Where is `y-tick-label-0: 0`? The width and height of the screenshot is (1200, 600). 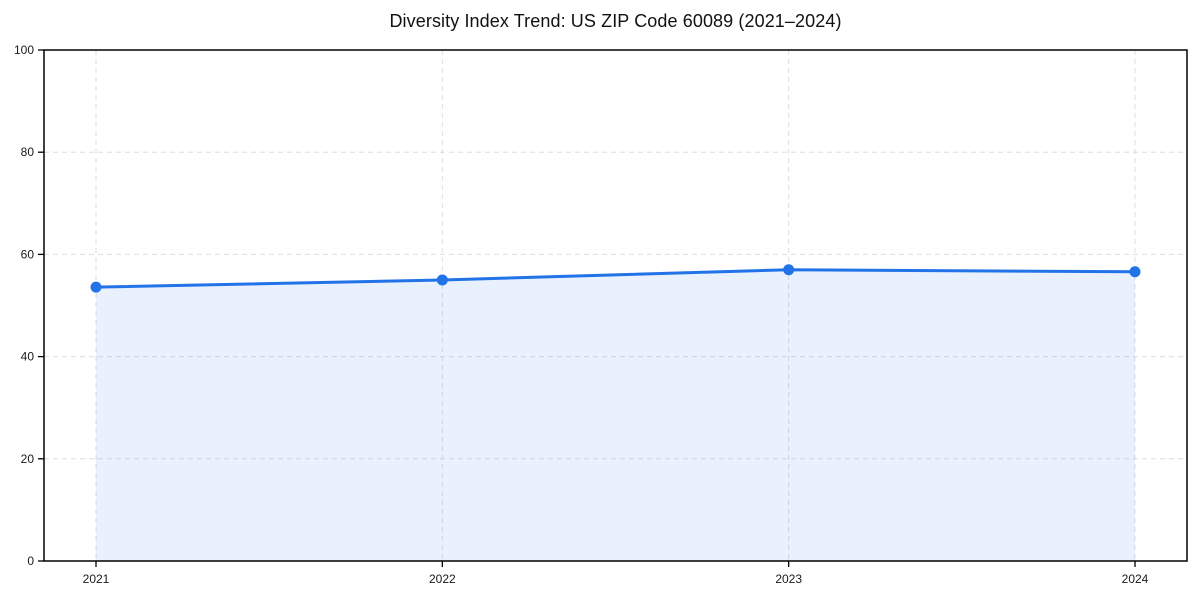 y-tick-label-0: 0 is located at coordinates (30, 561).